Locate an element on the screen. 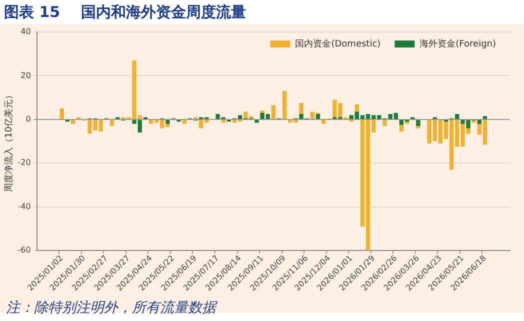 This screenshot has width=524, height=321. y-tick-label: 20 is located at coordinates (25, 75).